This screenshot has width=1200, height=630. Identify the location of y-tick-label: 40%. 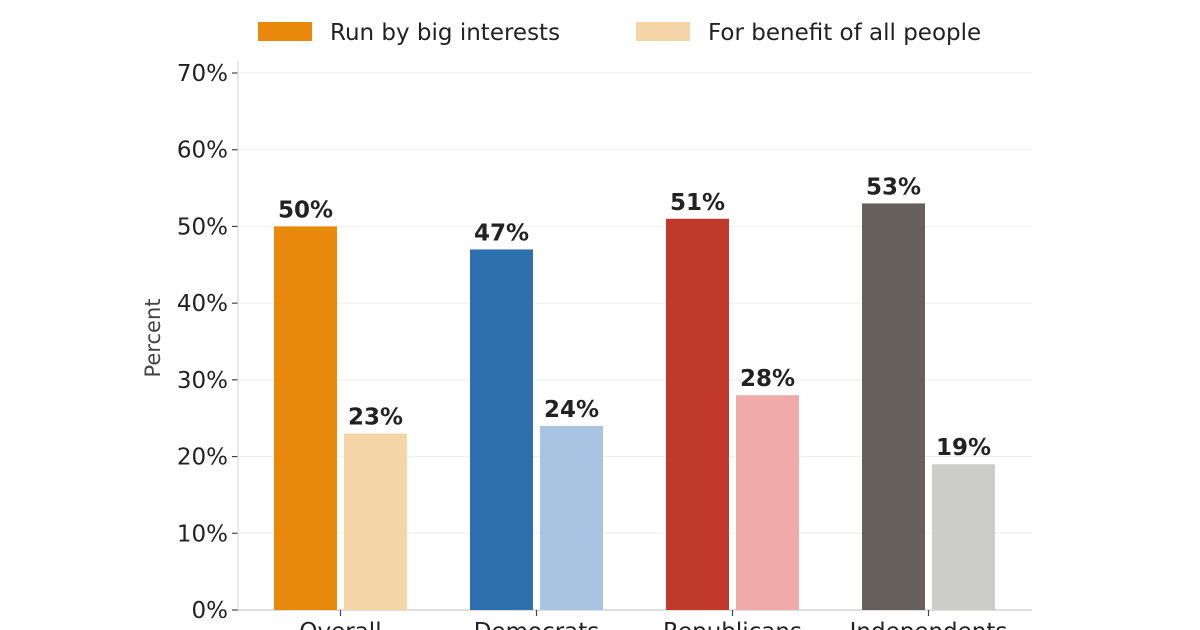
(202, 304).